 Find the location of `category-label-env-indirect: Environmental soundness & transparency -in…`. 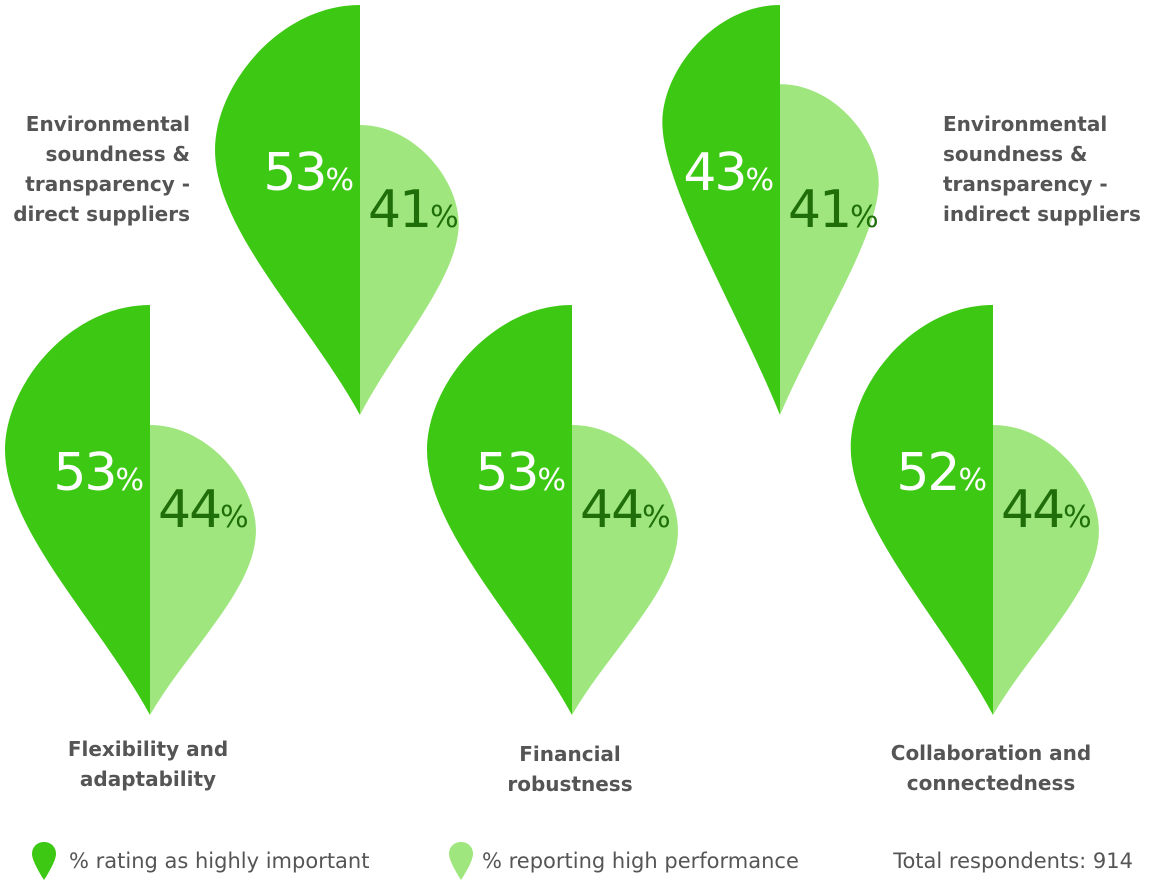

category-label-env-indirect: Environmental soundness & transparency -in… is located at coordinates (1042, 169).